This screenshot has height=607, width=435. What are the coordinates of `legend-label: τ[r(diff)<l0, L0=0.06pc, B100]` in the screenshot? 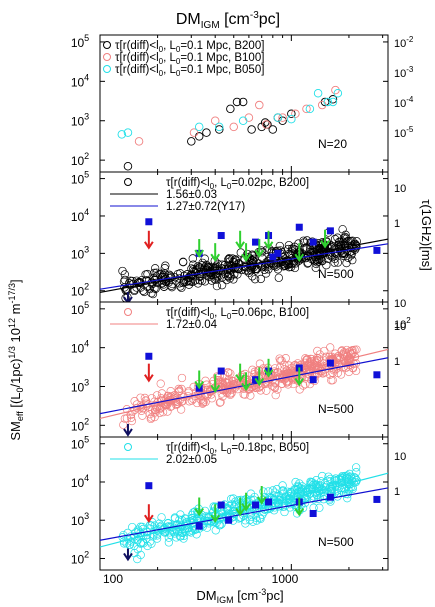 It's located at (237, 314).